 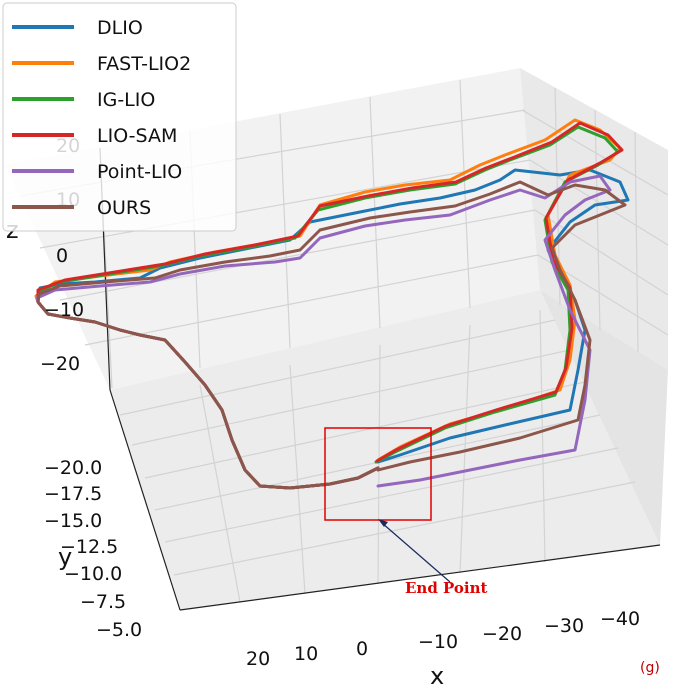 I want to click on end-point-arrow-head, so click(x=383, y=523).